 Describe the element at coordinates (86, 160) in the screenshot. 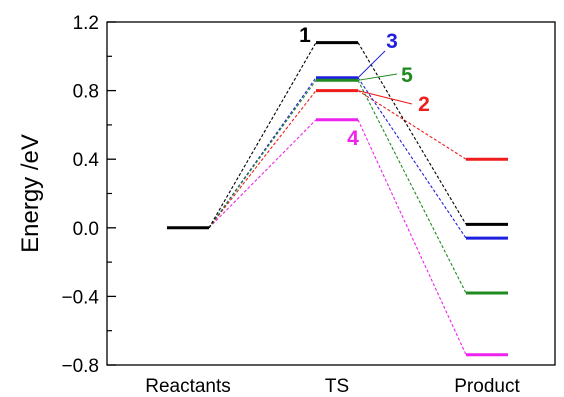

I see `y-tick-label: 0.4` at that location.